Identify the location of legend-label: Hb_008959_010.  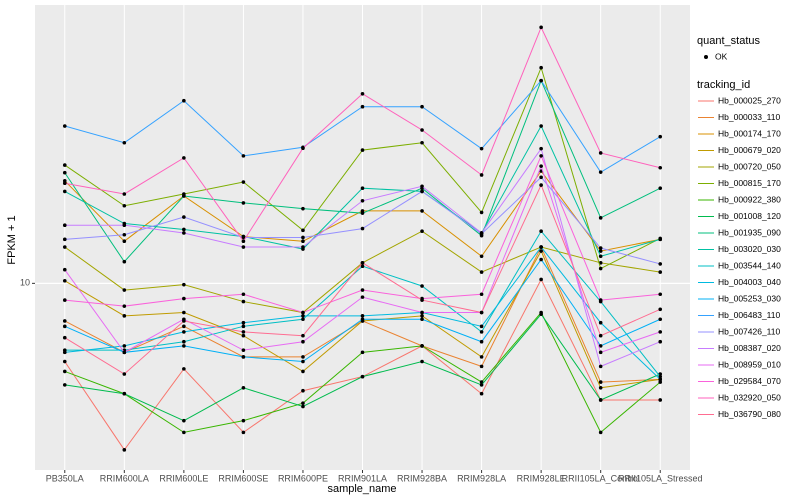
(749, 364).